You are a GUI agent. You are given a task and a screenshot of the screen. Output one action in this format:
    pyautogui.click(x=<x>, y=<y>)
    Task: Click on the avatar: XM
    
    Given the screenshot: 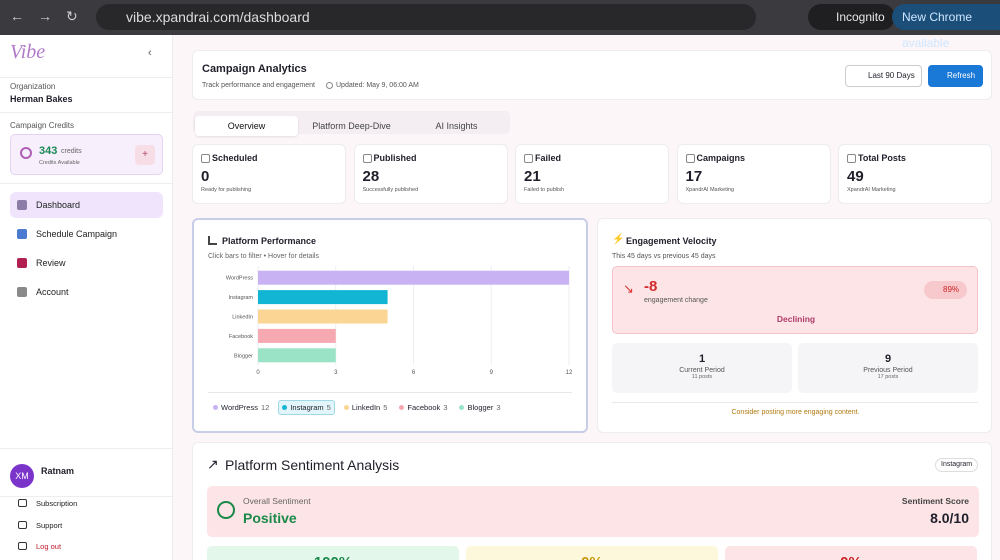 What is the action you would take?
    pyautogui.click(x=22, y=476)
    